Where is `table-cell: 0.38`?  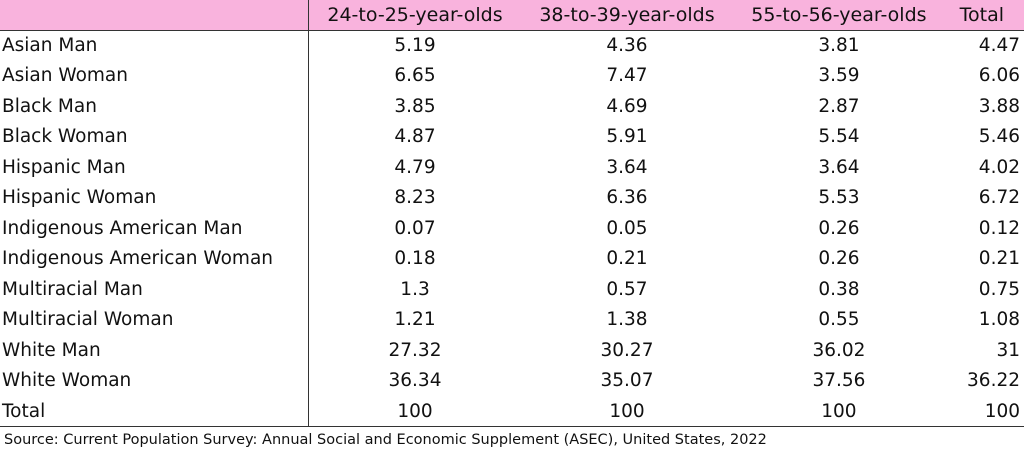
table-cell: 0.38 is located at coordinates (839, 289).